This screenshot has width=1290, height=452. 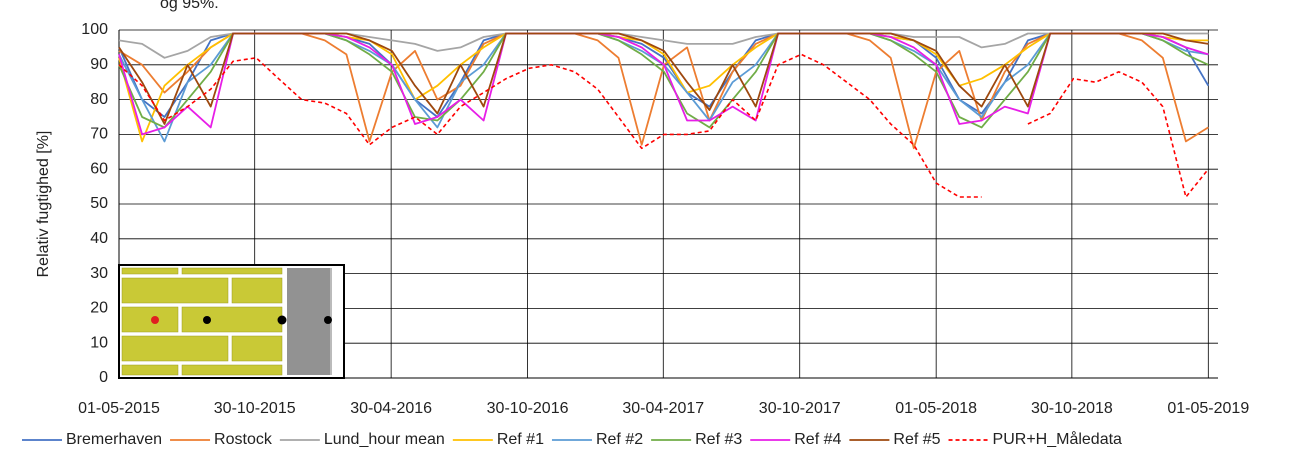 I want to click on wall-inset, so click(x=231, y=321).